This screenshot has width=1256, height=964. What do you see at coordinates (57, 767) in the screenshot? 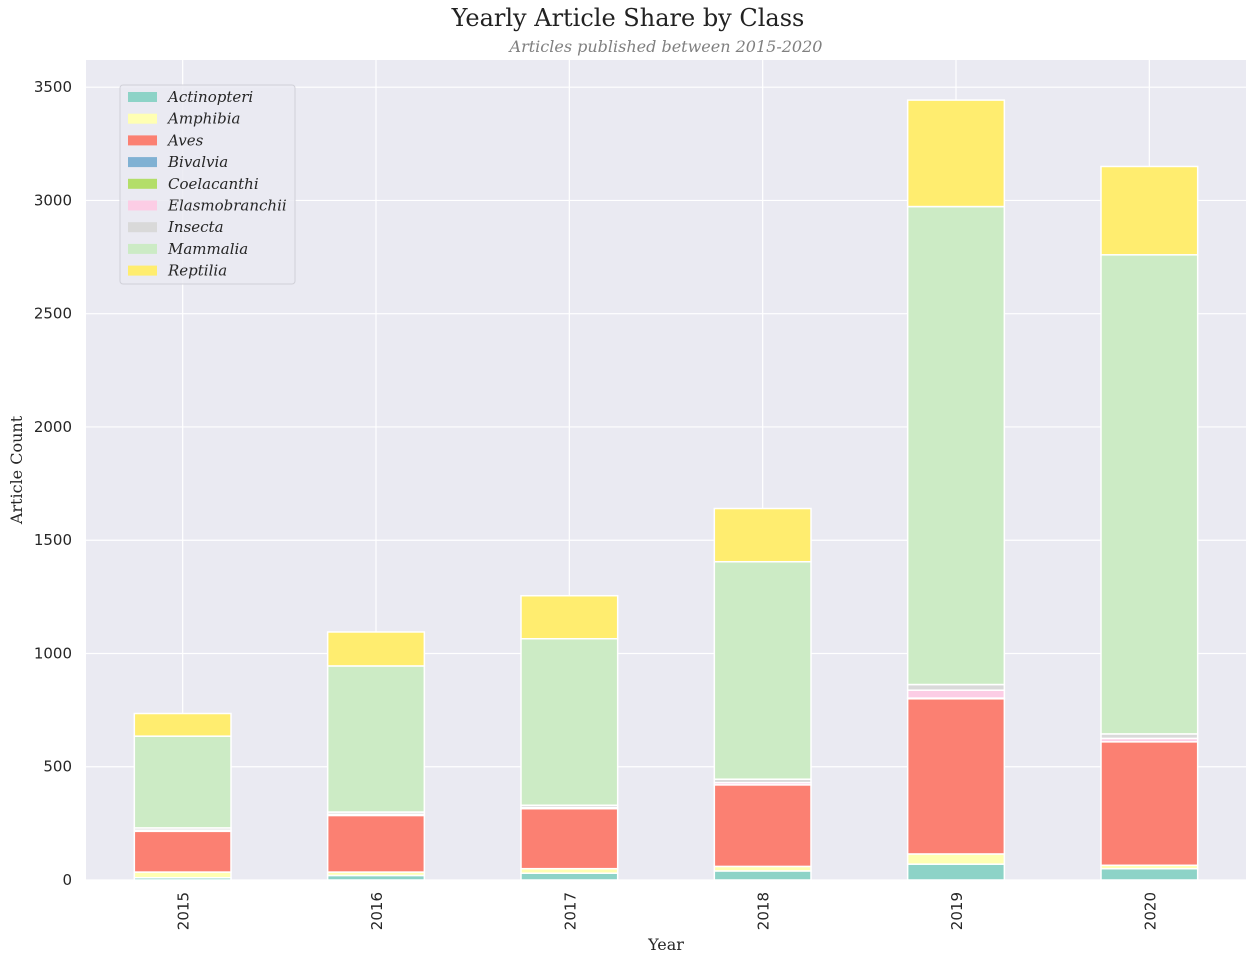
I see `y-tick-label: 500` at bounding box center [57, 767].